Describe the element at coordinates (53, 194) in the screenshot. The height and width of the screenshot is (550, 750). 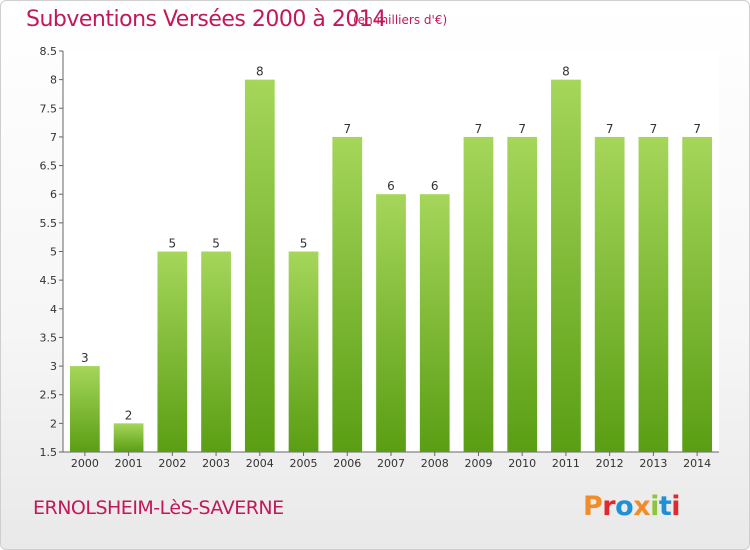
I see `y-tick-label: 6` at that location.